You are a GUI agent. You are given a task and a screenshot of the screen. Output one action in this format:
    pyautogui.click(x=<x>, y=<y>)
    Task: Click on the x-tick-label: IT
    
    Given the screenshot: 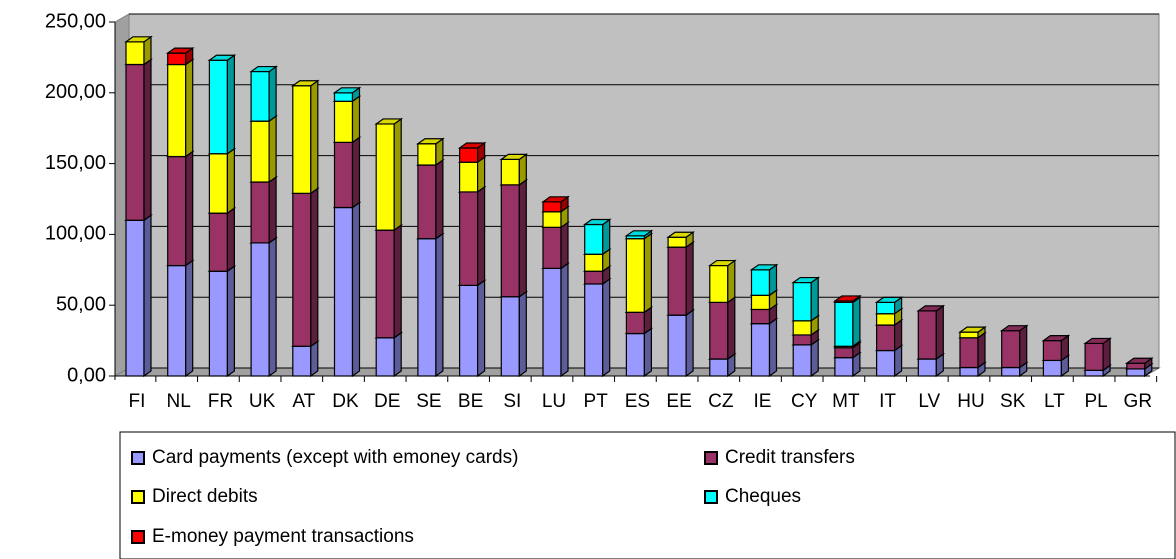 What is the action you would take?
    pyautogui.click(x=887, y=401)
    